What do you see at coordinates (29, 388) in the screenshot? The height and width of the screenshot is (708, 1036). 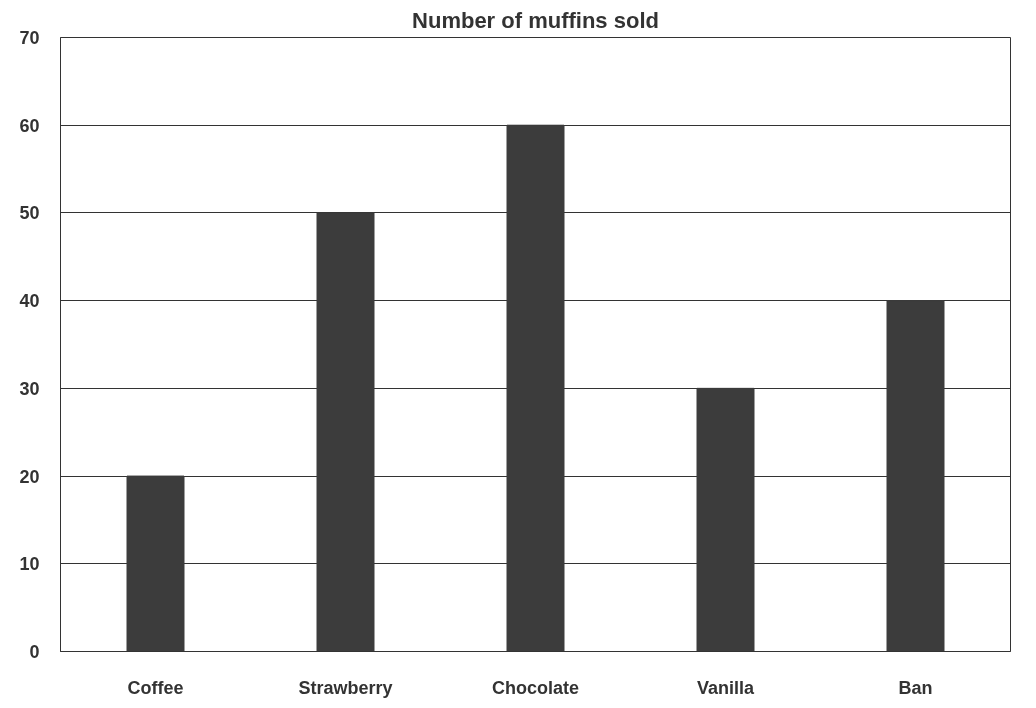 I see `y-tick-label: 30` at bounding box center [29, 388].